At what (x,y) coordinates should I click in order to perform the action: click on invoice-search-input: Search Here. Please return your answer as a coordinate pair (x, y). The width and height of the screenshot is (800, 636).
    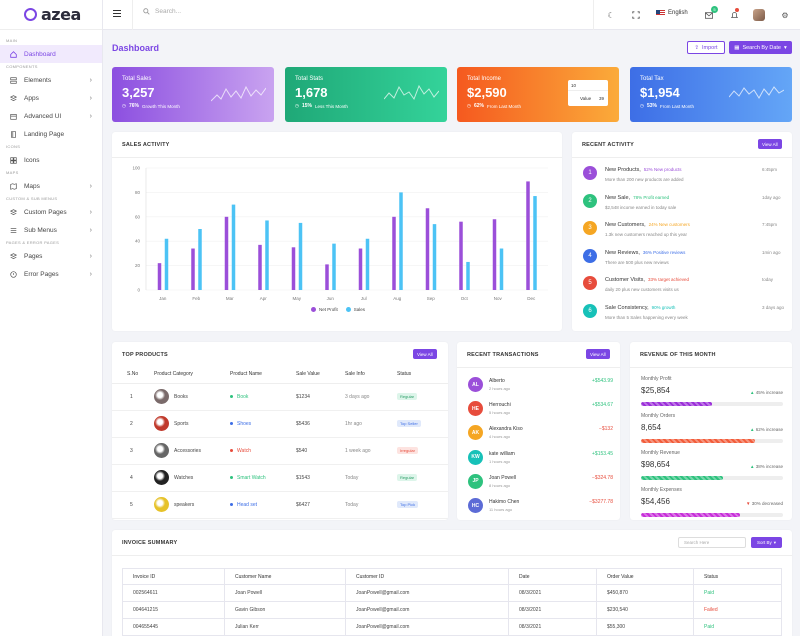
    Looking at the image, I should click on (712, 542).